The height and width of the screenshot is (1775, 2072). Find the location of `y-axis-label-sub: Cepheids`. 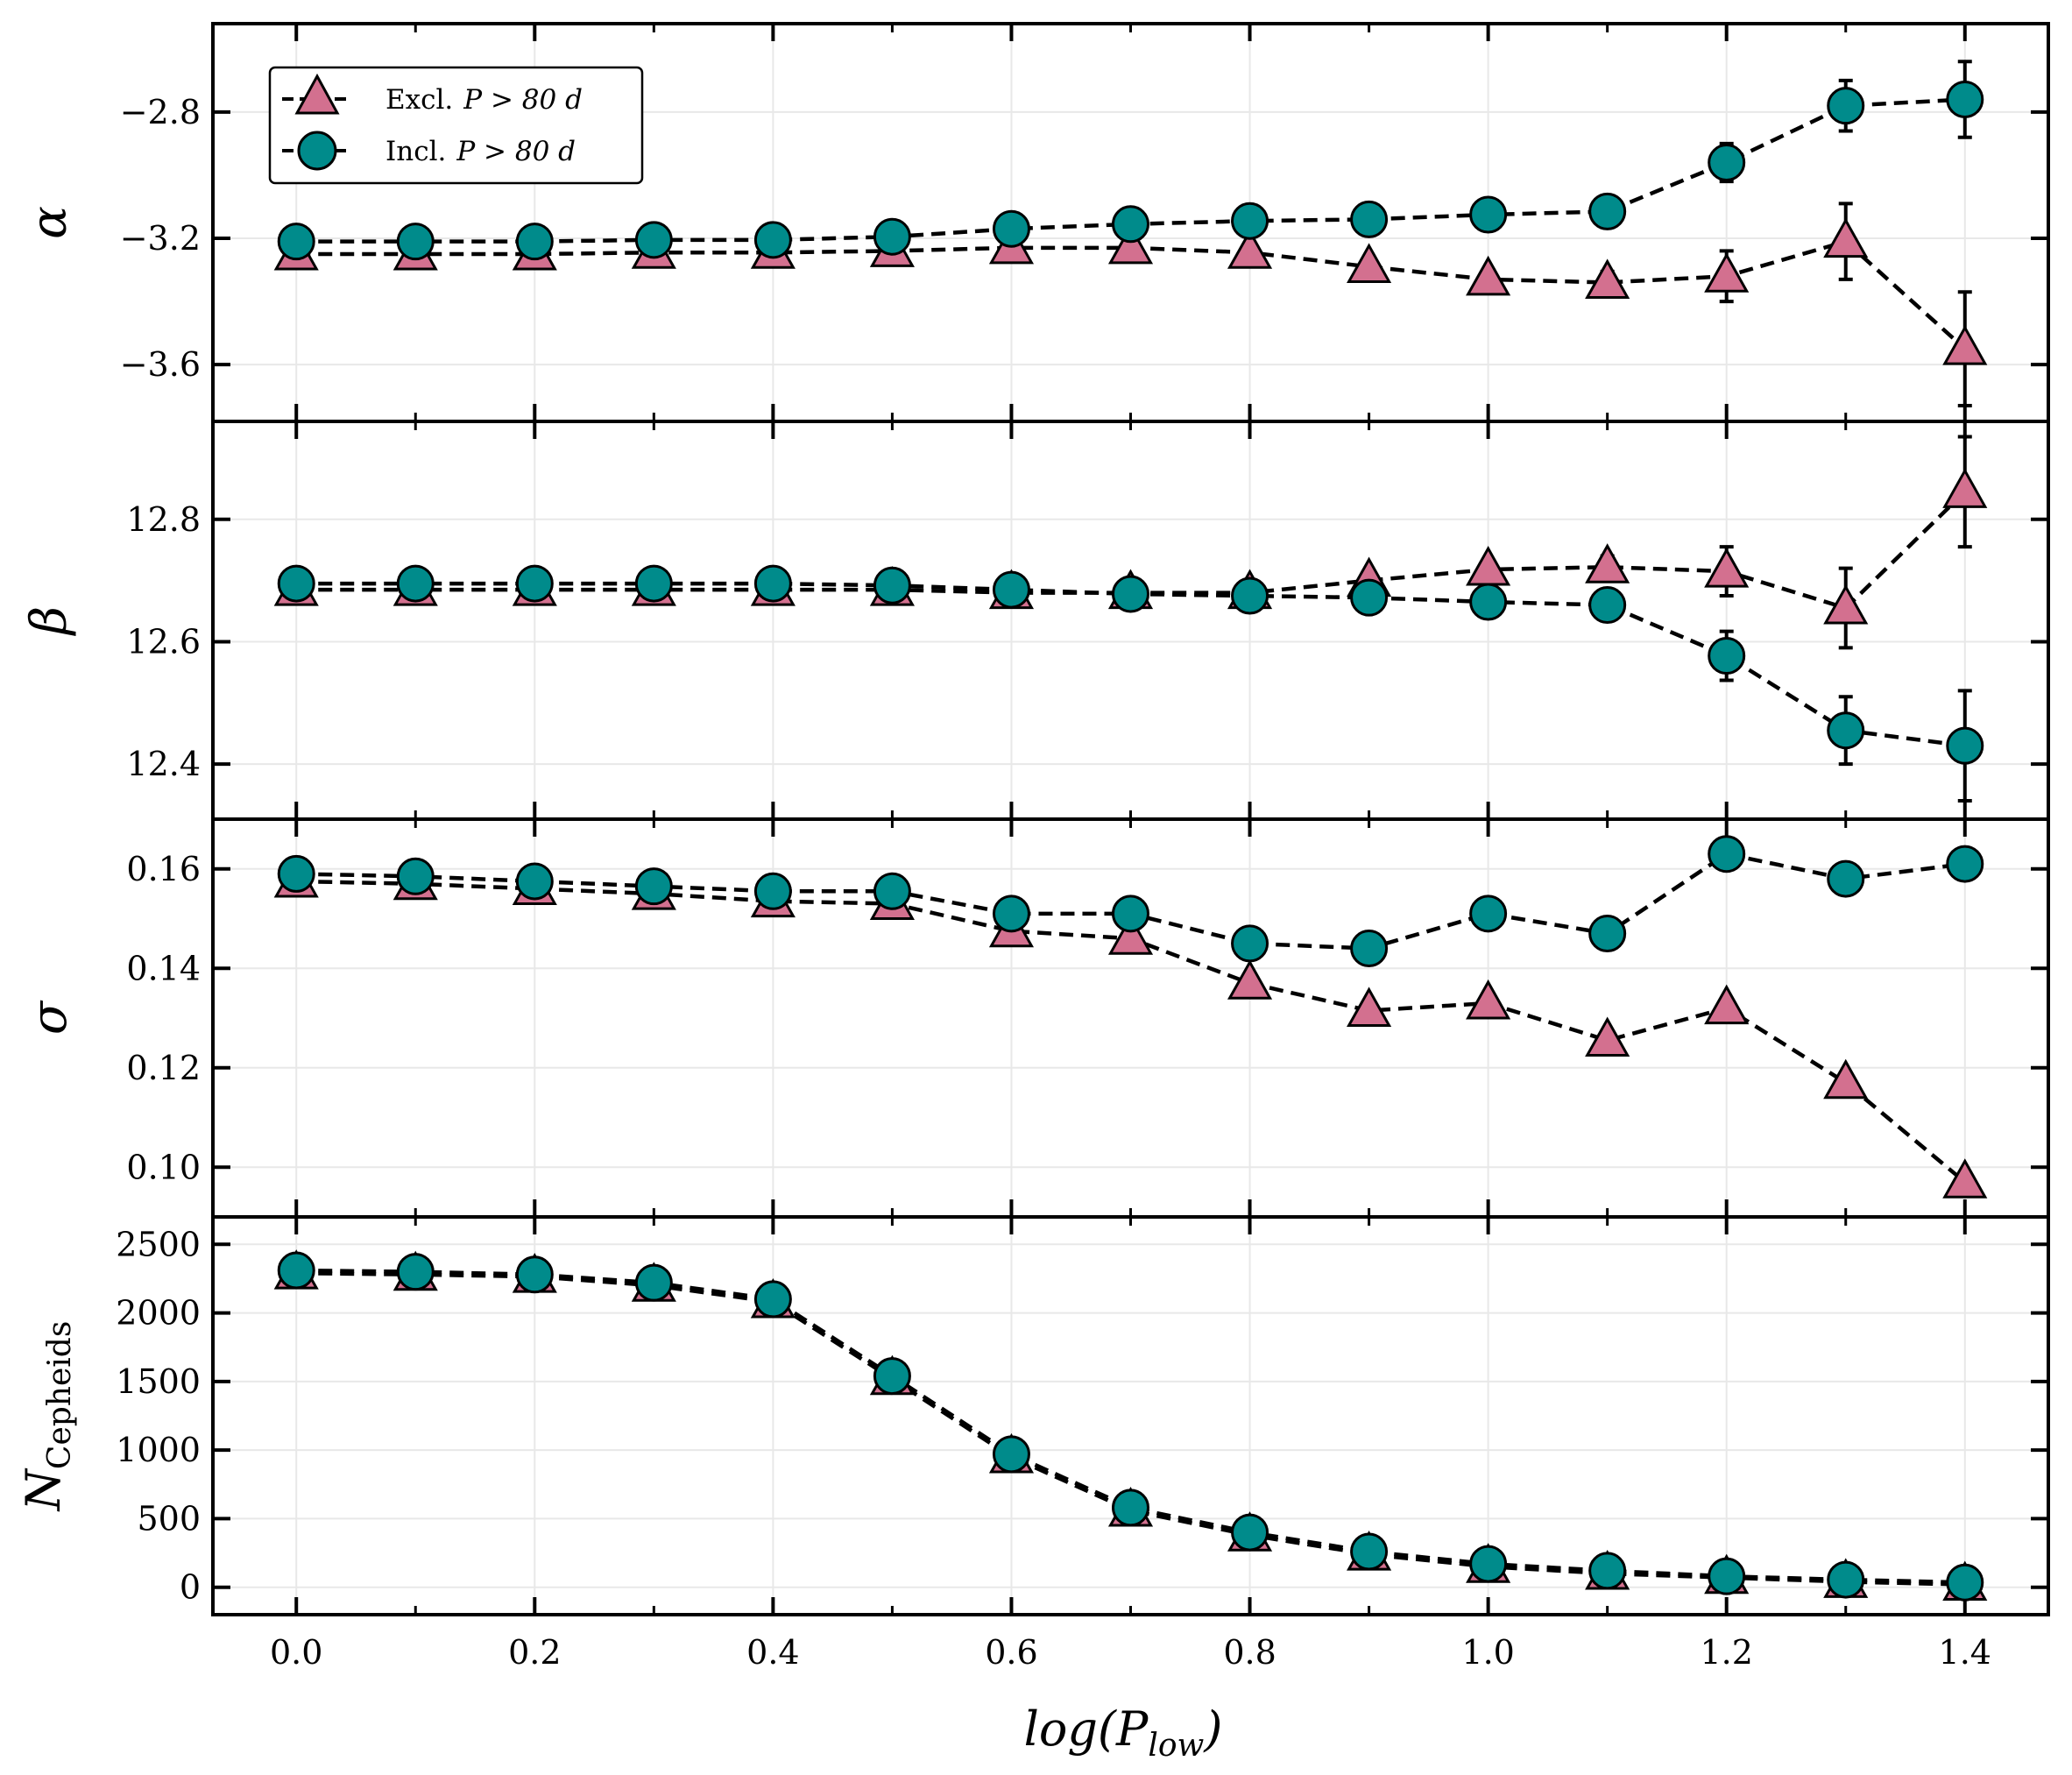

y-axis-label-sub: Cepheids is located at coordinates (60, 1395).